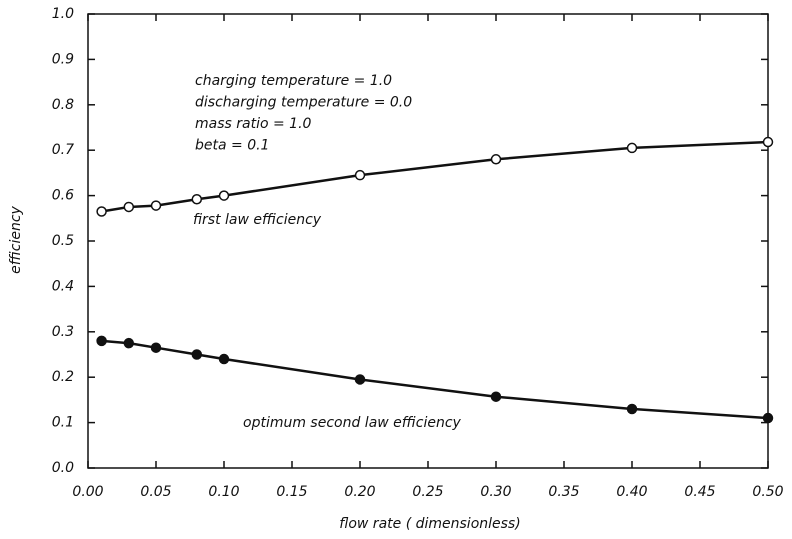  I want to click on annotation: mass ratio = 1.0, so click(253, 124).